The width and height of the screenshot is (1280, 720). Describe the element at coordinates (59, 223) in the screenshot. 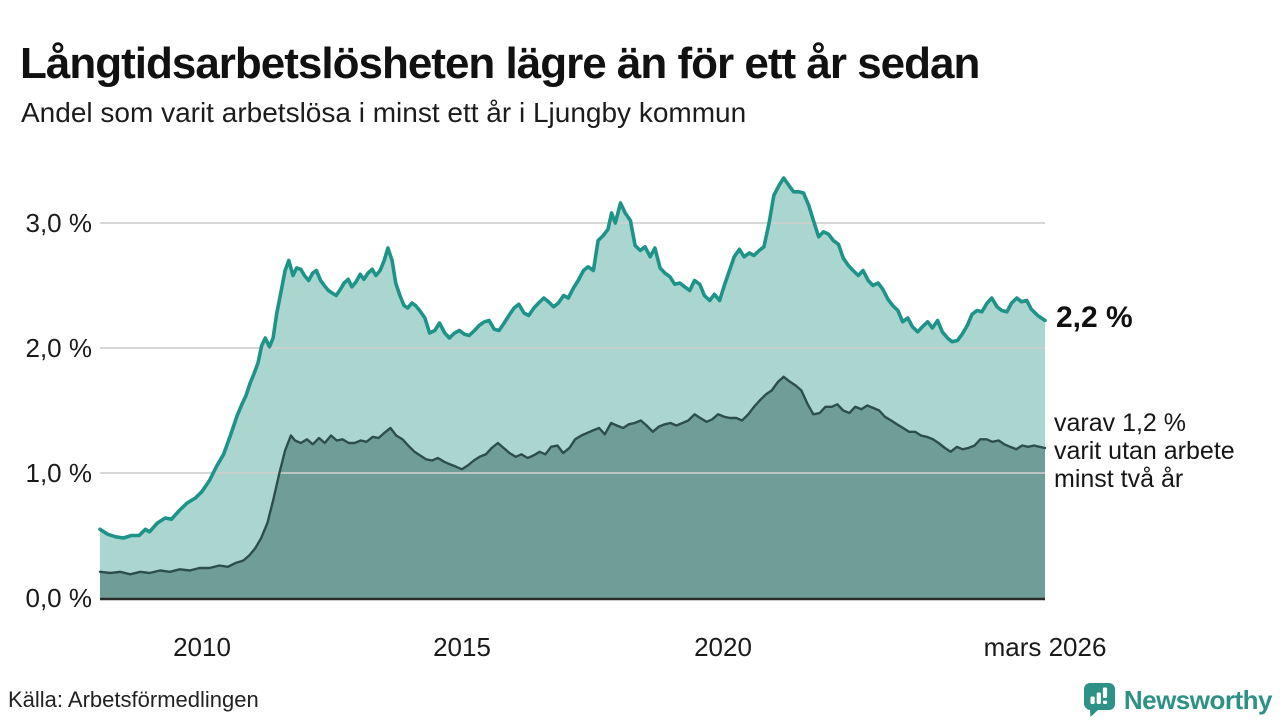

I see `y-tick-label: 3,0 %` at that location.